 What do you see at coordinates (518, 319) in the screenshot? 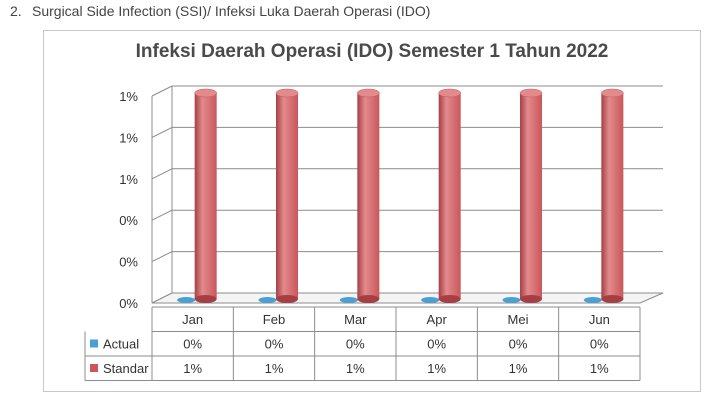
I see `x-tick-label: Mei` at bounding box center [518, 319].